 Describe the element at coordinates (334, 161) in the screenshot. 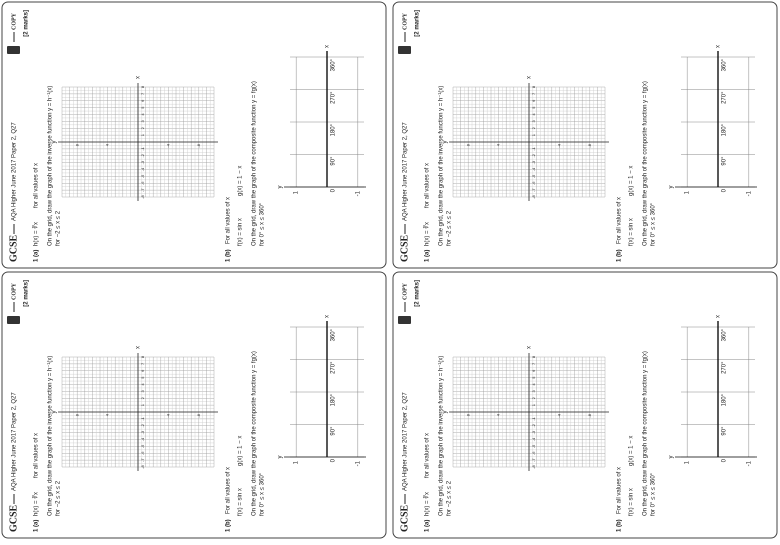

I see `x-tick-label: 90°` at that location.